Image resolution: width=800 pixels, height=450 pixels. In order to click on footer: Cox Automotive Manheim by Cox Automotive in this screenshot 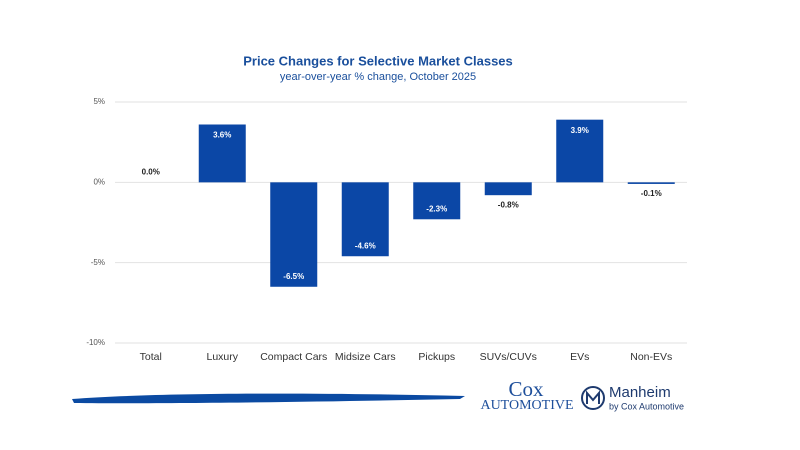, I will do `click(378, 395)`.